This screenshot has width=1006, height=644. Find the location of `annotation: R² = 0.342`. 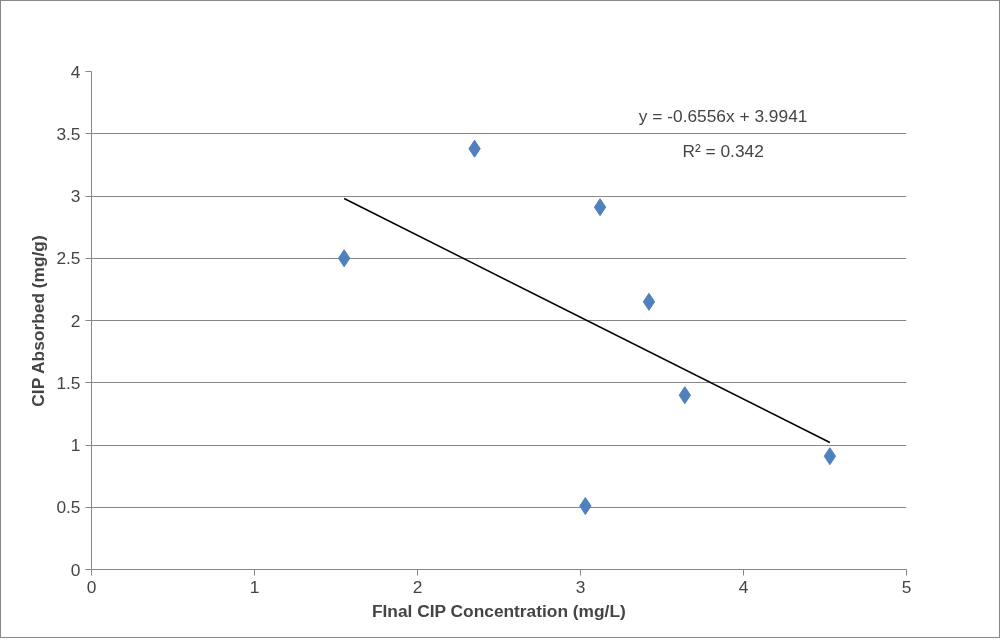

annotation: R² = 0.342 is located at coordinates (723, 151).